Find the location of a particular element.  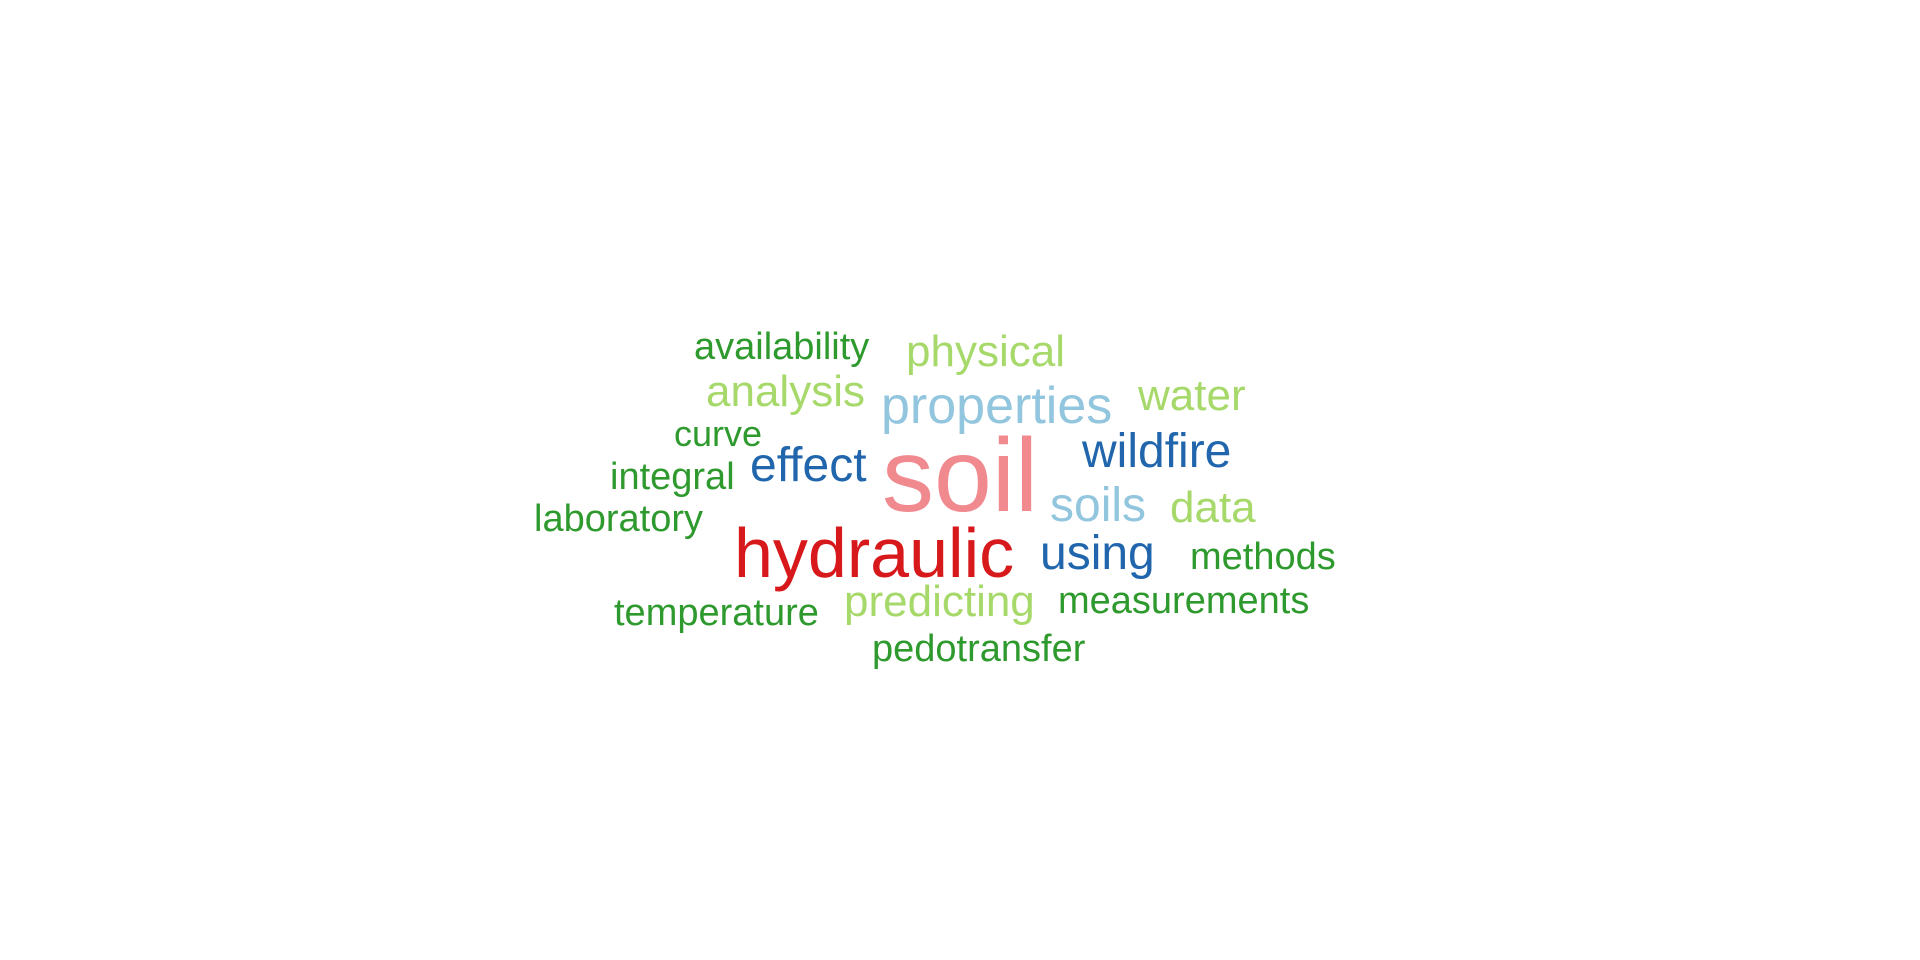

word-wildfire: wildfire is located at coordinates (1157, 451).